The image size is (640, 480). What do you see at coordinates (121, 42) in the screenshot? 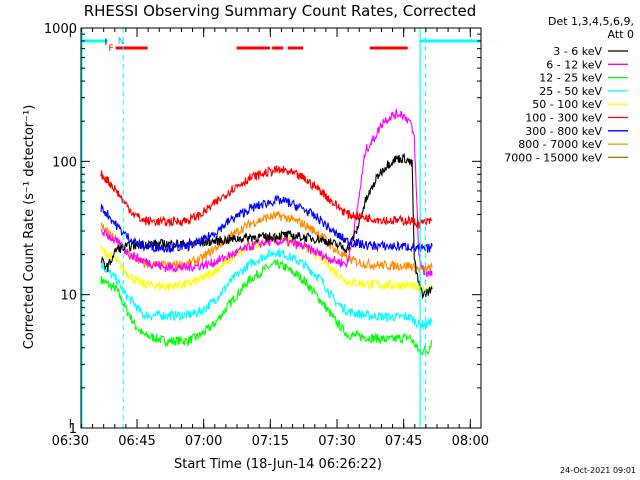
I see `flag-label-N: N` at bounding box center [121, 42].